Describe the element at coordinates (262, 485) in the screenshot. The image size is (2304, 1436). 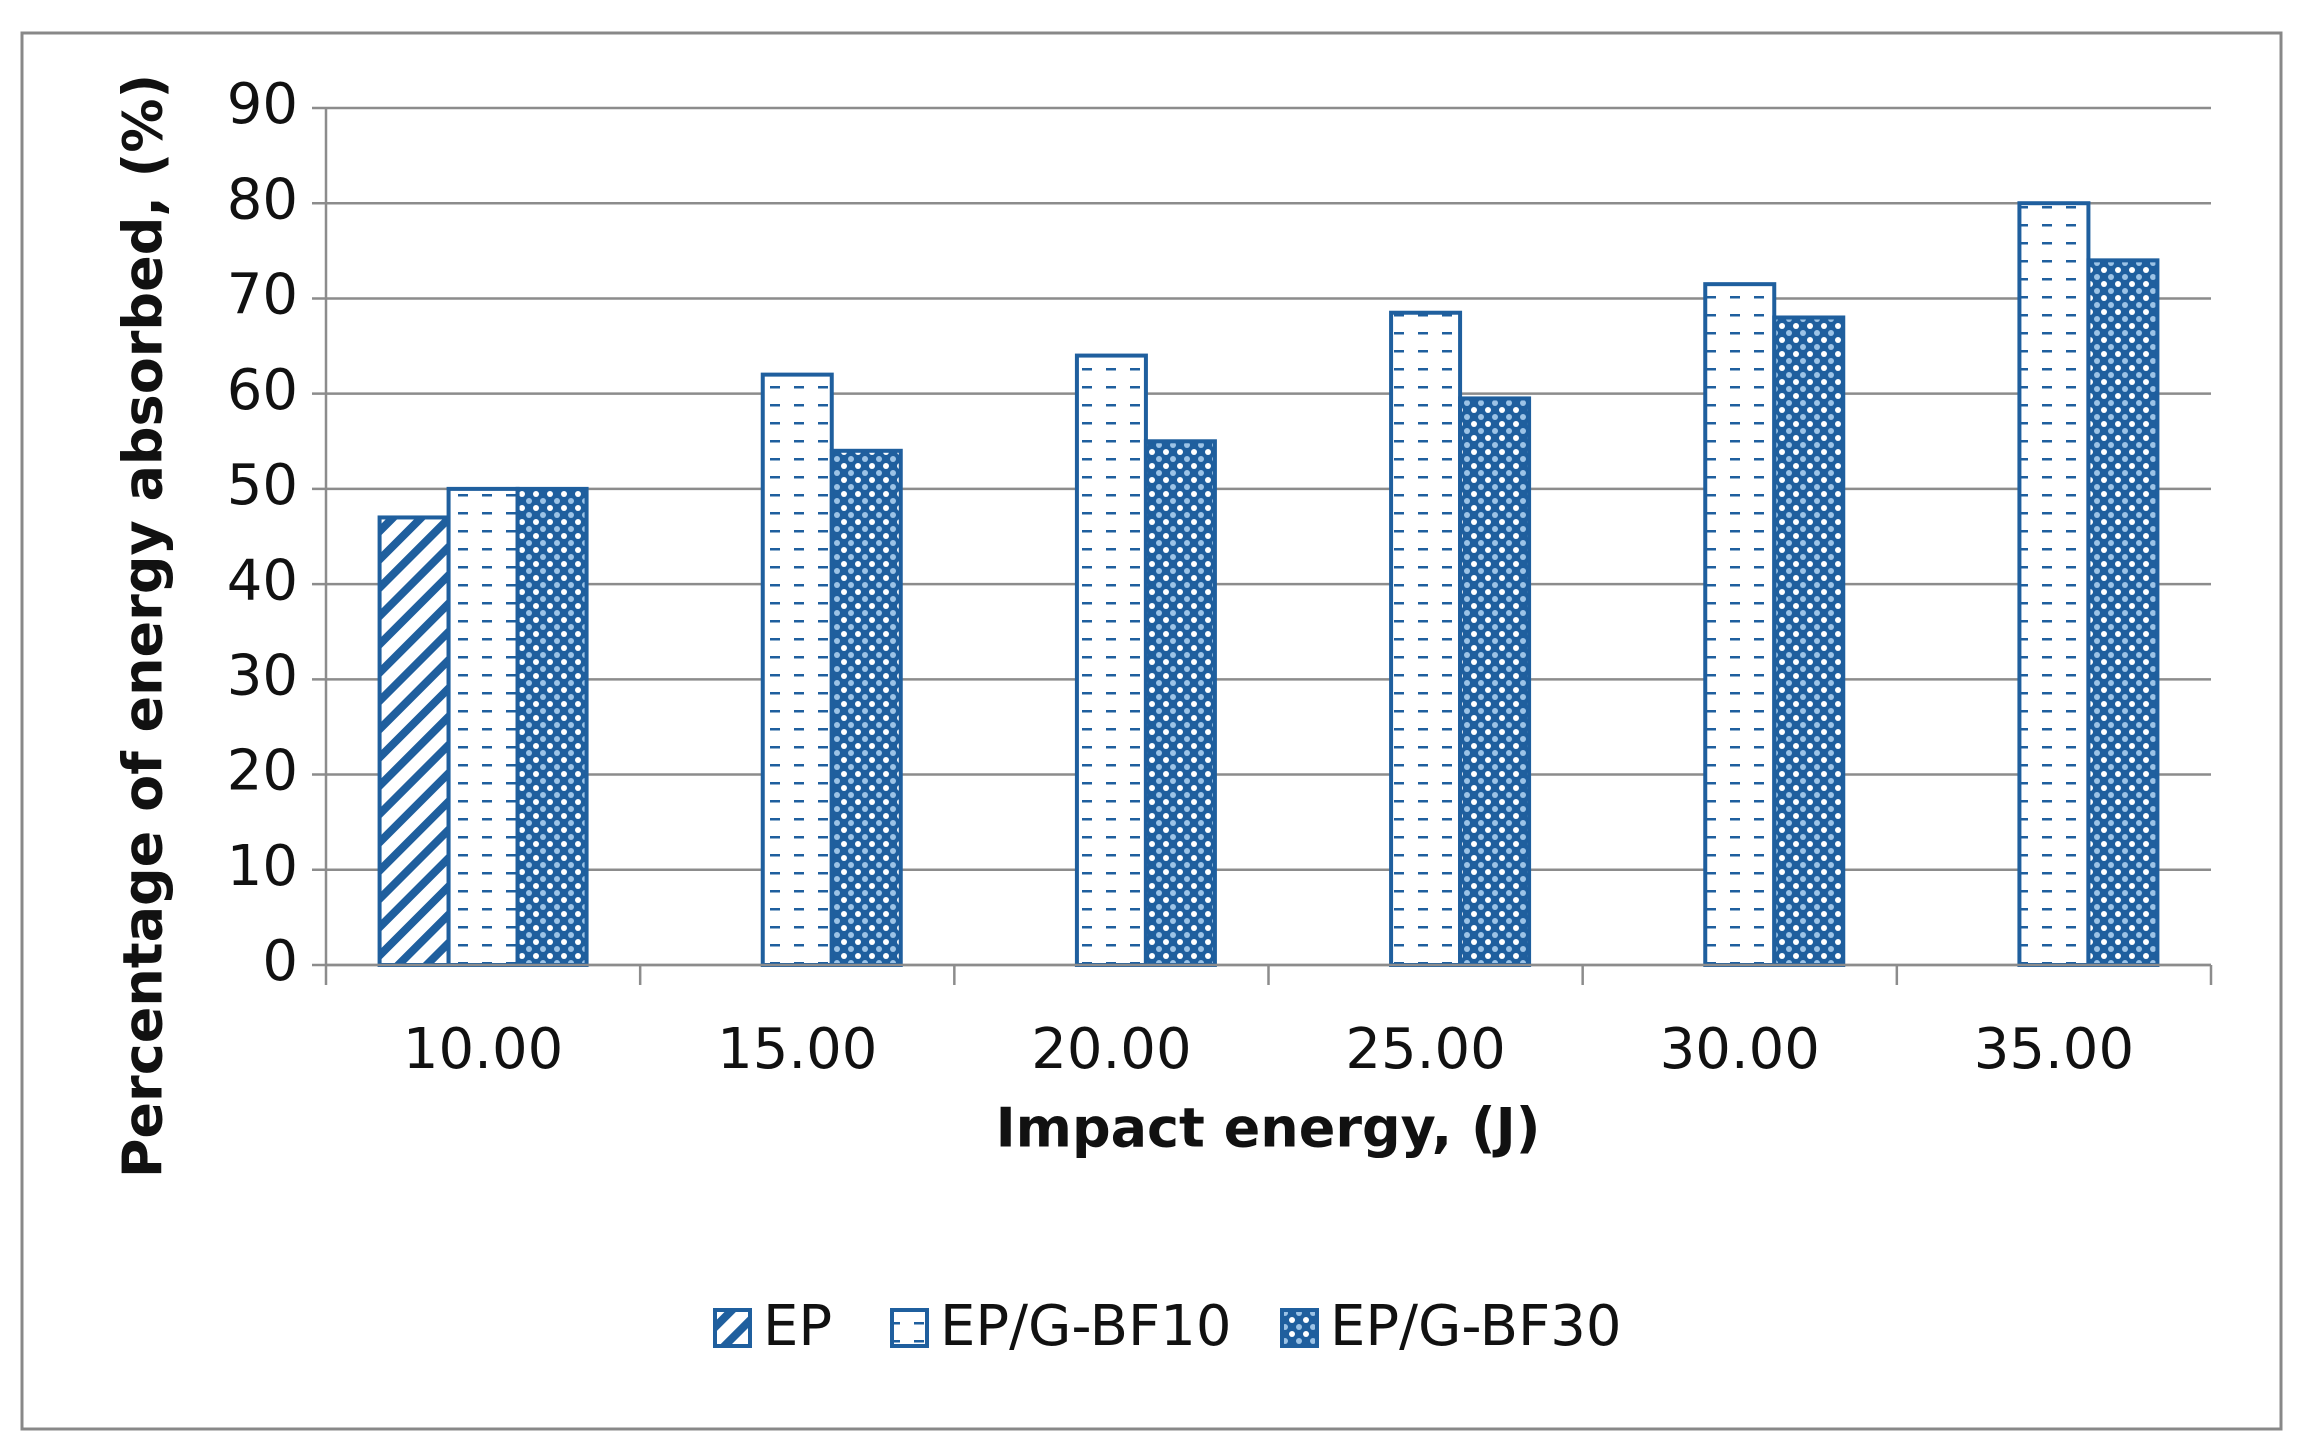
I see `y-tick-label: 50` at that location.